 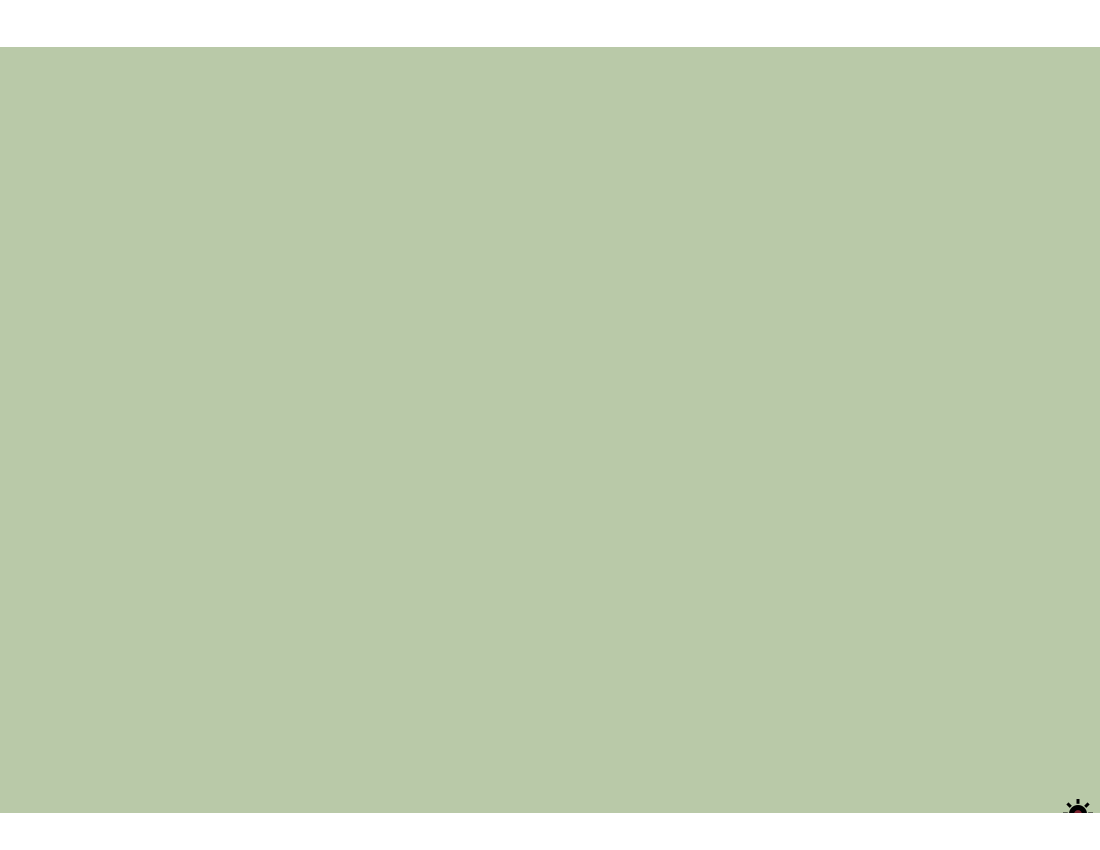 I want to click on colorbar-tick-labels, so click(x=550, y=823).